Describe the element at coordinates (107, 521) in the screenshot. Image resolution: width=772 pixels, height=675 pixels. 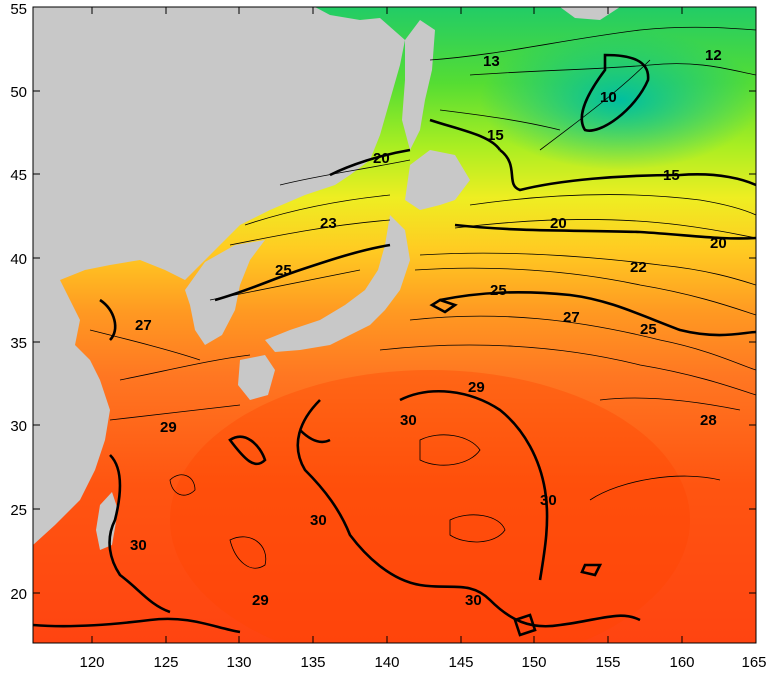
I see `taiwan` at that location.